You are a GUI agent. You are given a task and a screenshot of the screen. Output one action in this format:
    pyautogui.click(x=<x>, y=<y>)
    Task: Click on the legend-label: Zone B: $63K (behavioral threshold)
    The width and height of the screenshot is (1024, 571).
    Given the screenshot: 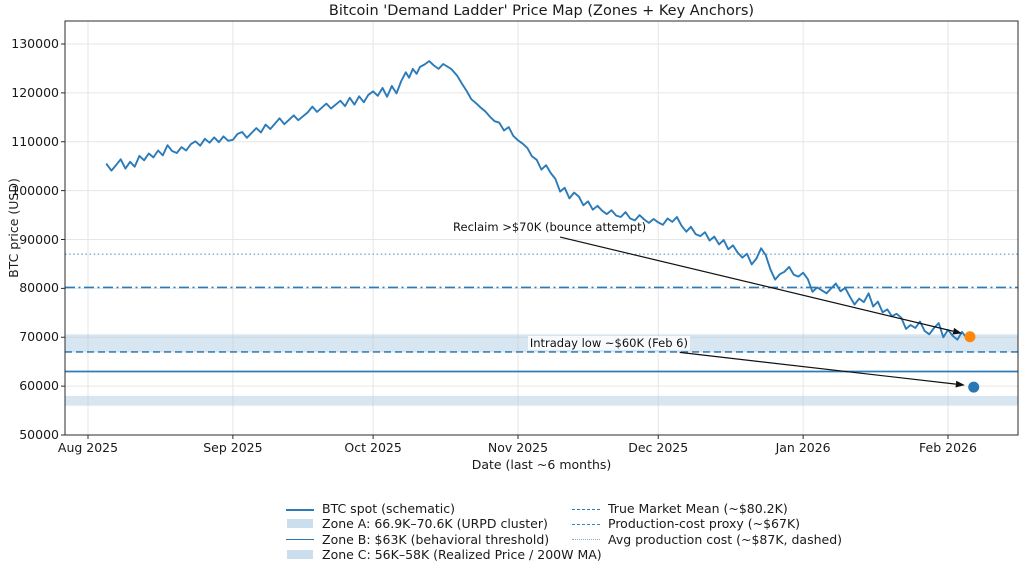 What is the action you would take?
    pyautogui.click(x=436, y=539)
    